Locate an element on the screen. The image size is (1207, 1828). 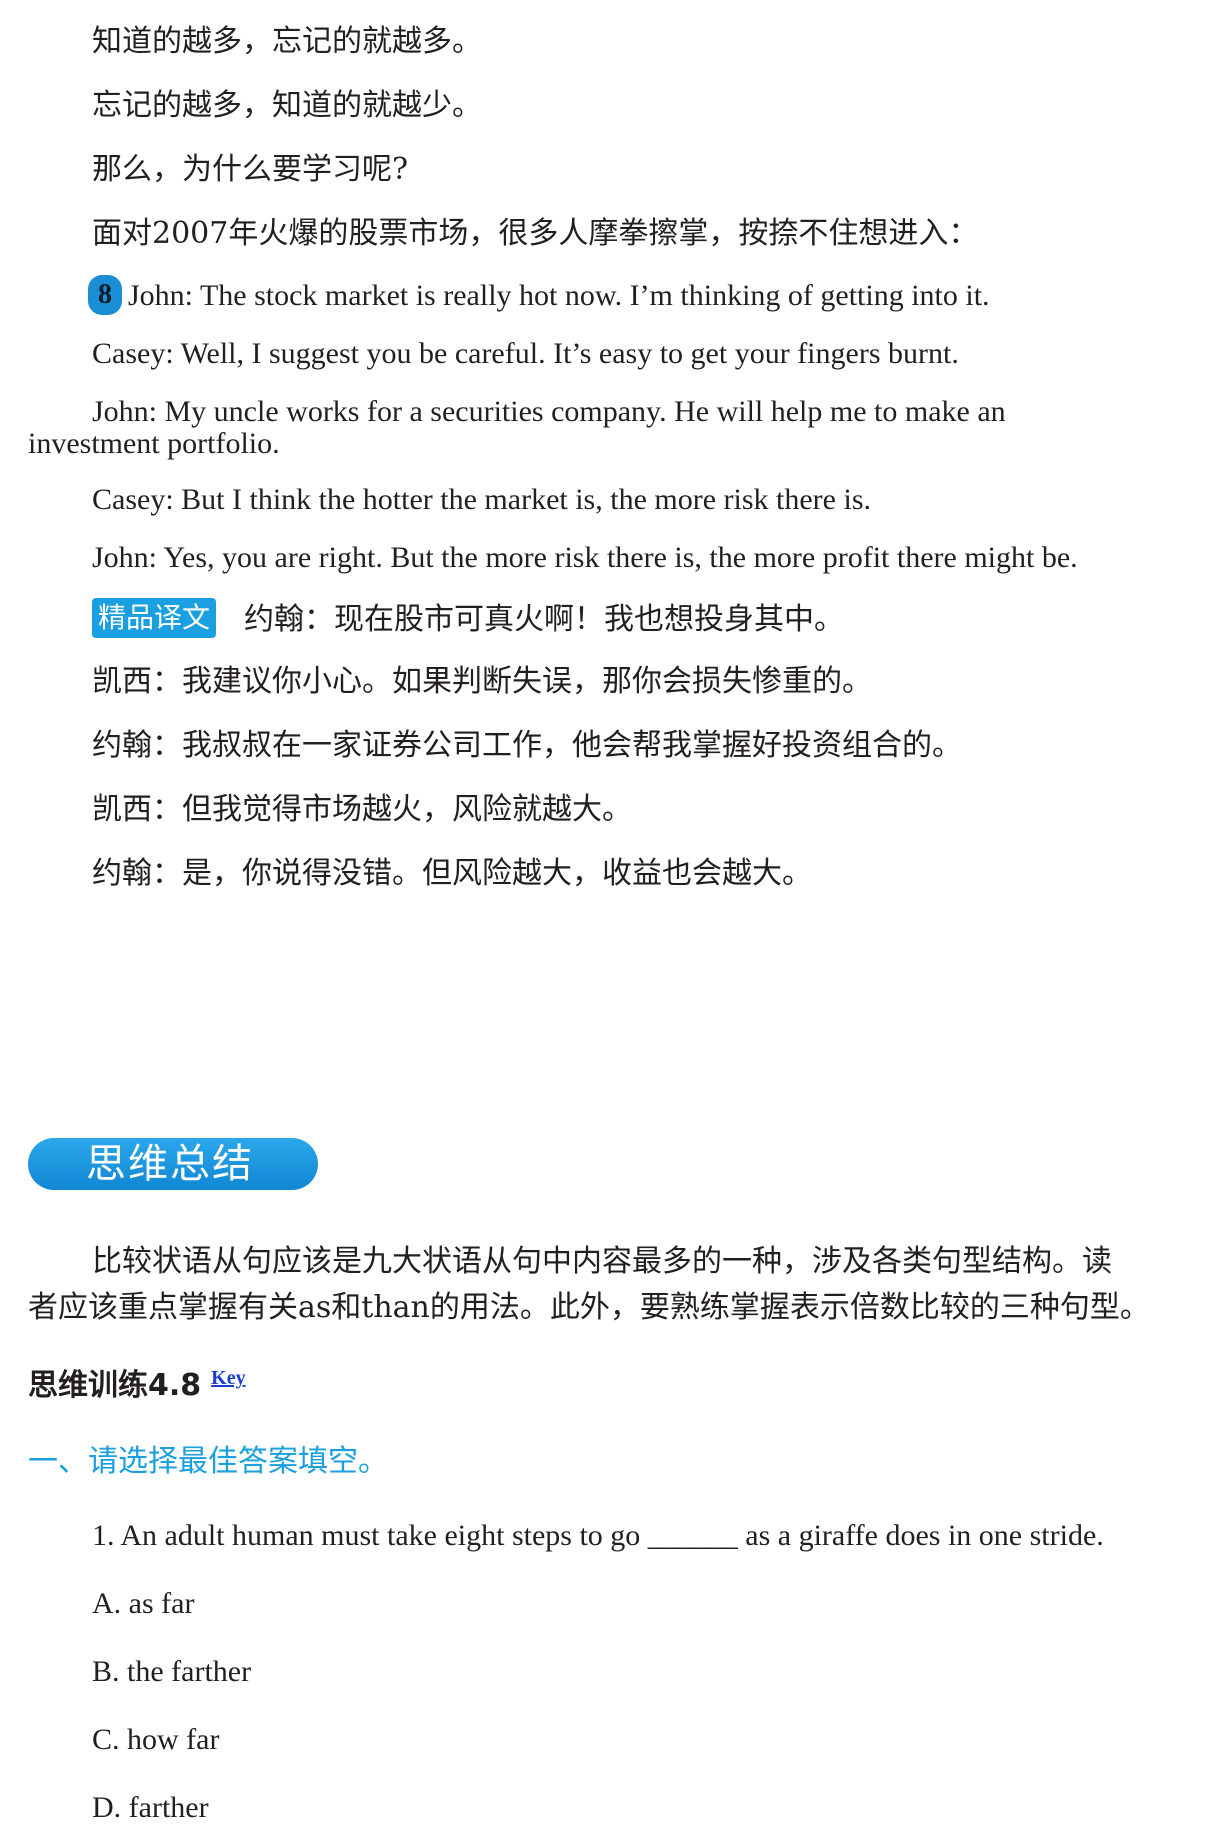
summary-banner: 思维总结 is located at coordinates (173, 1164).